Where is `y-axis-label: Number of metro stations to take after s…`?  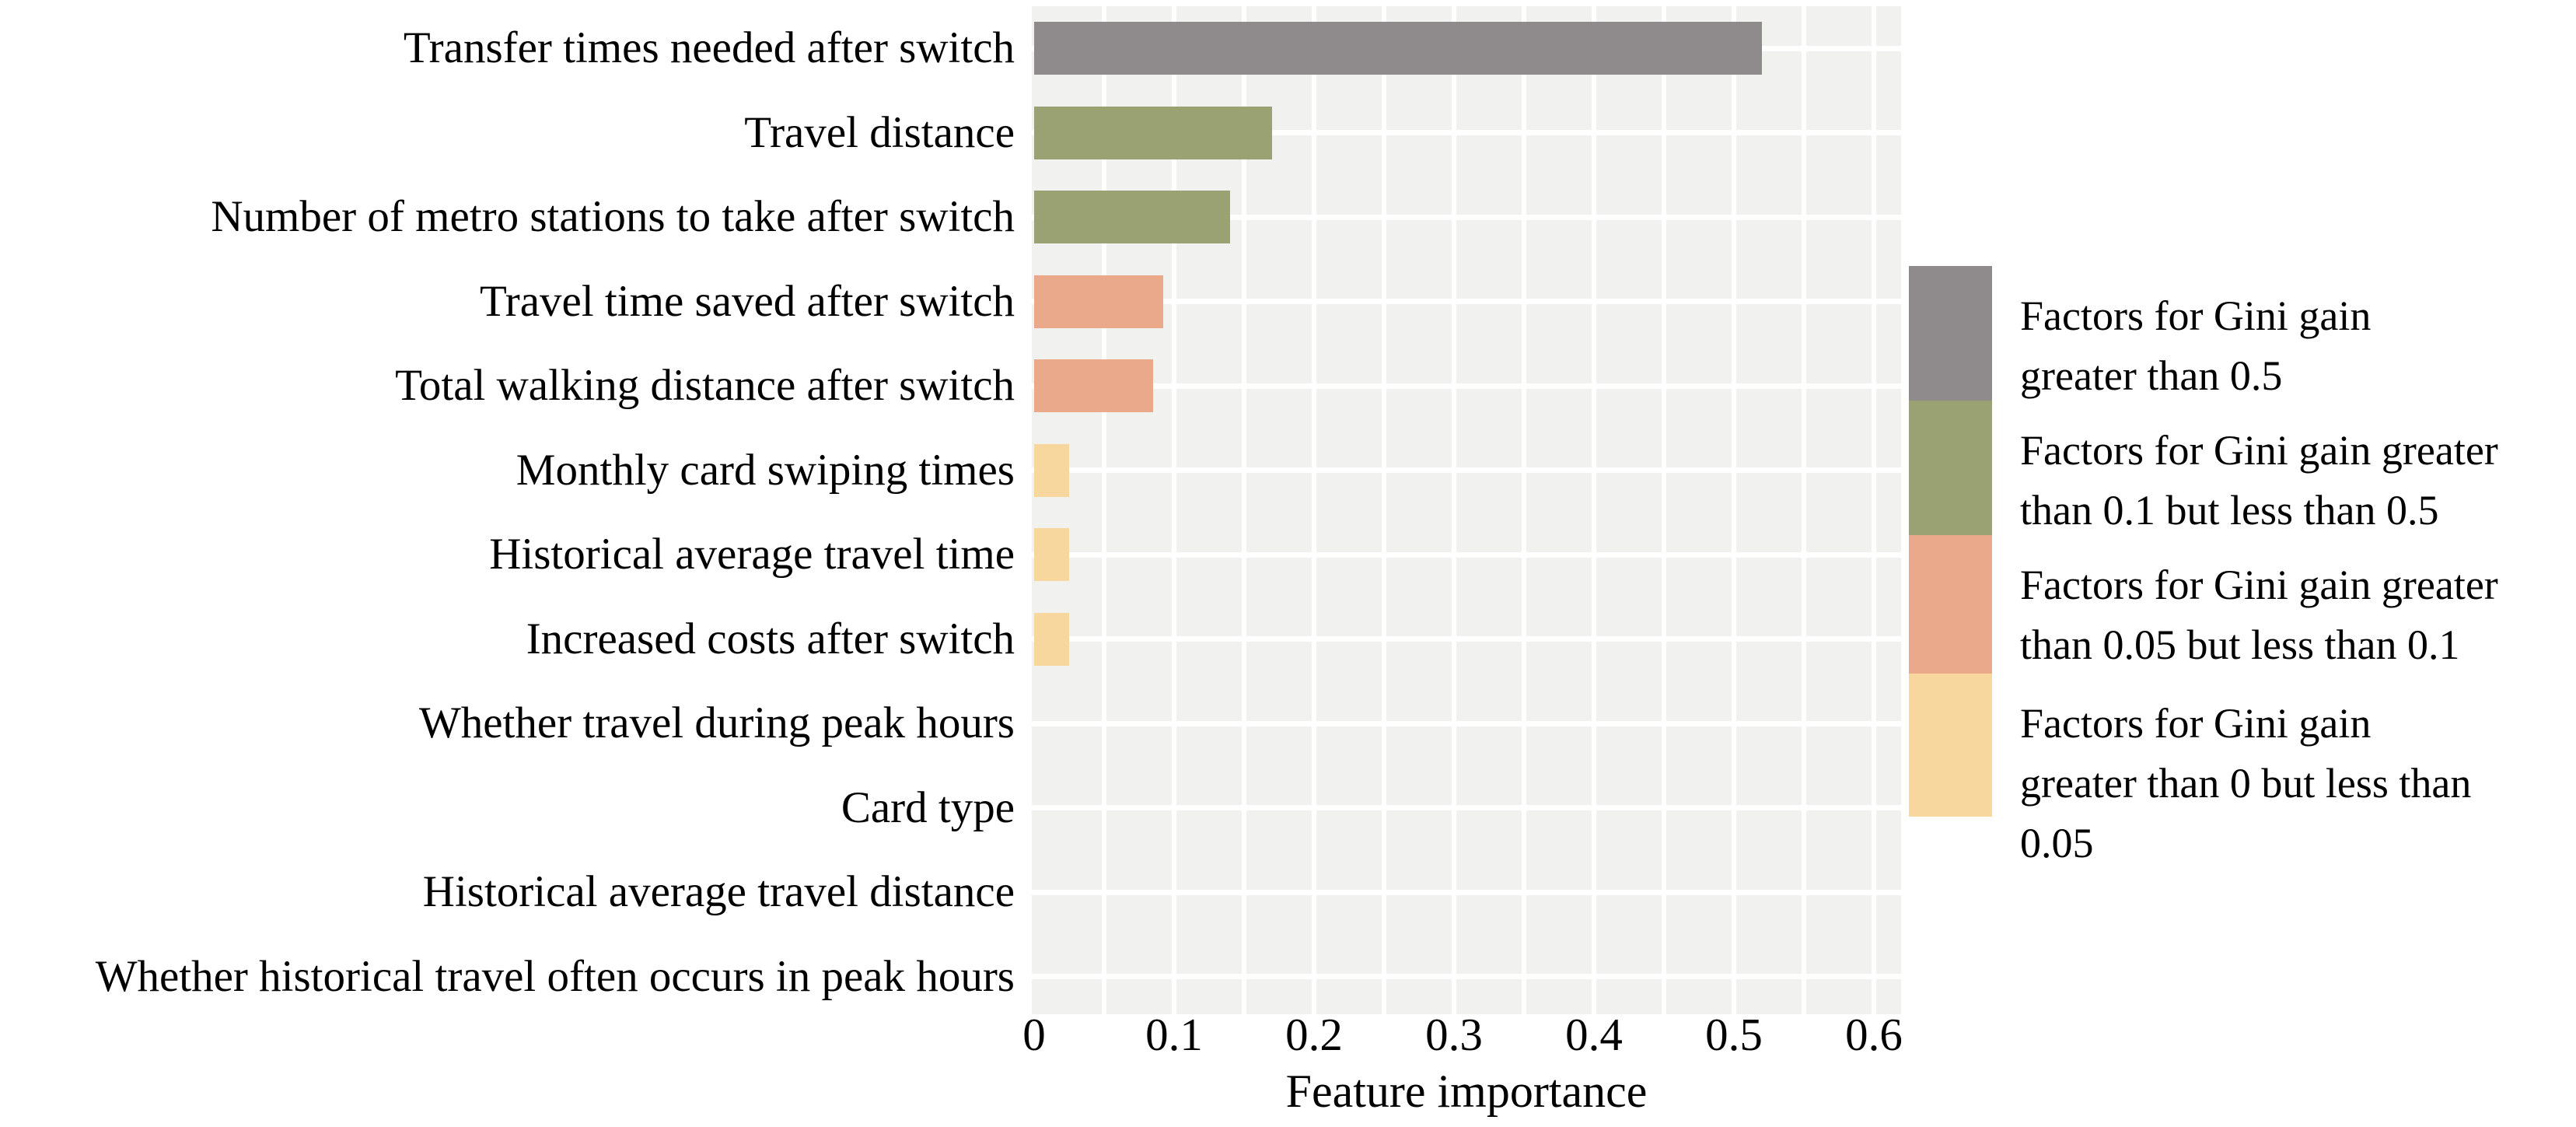
y-axis-label: Number of metro stations to take after s… is located at coordinates (613, 217).